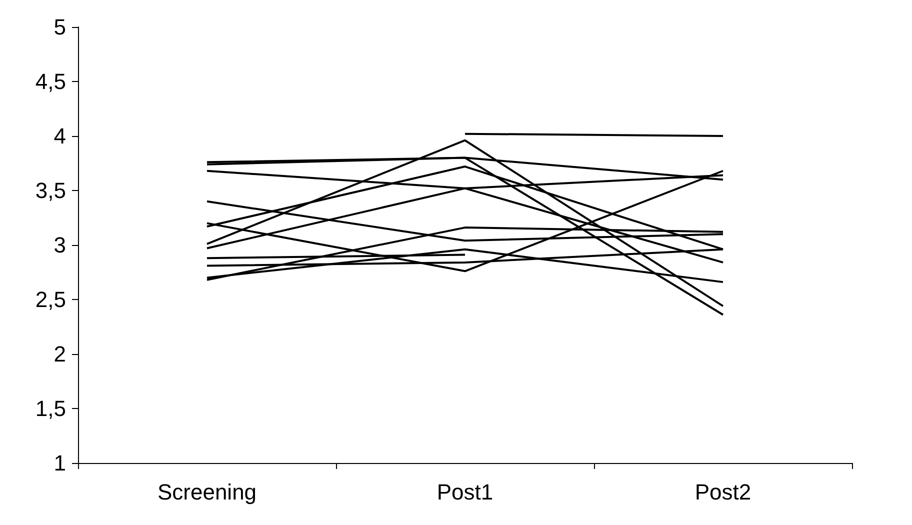  Describe the element at coordinates (50, 299) in the screenshot. I see `y-tick-label: 2,5` at that location.